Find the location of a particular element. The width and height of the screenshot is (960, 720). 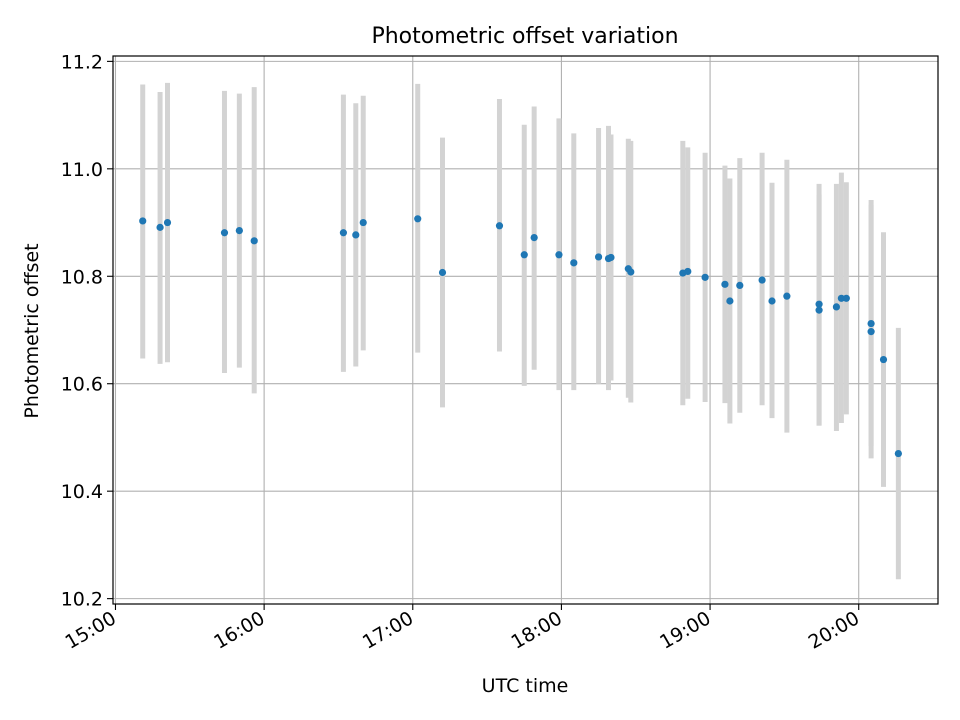

x-tick-label: 18:00 is located at coordinates (536, 630).